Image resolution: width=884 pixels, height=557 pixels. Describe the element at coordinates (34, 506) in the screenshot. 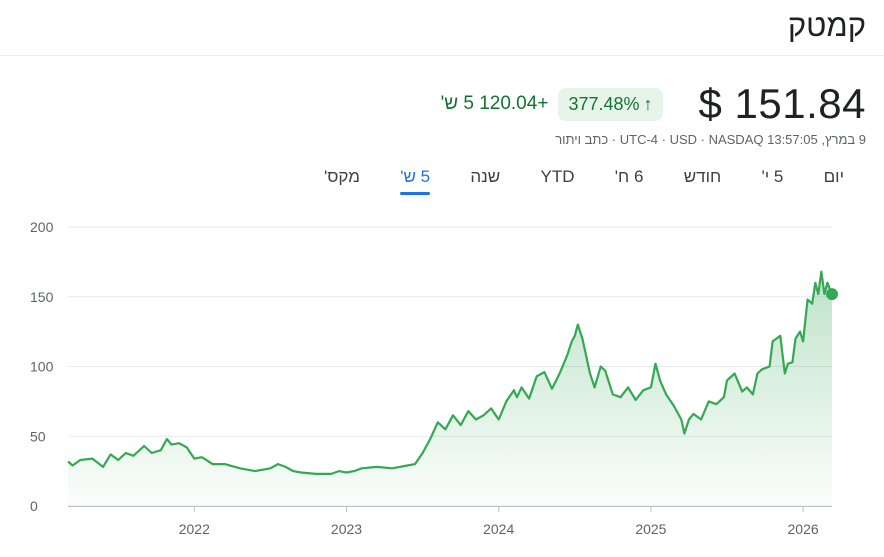

I see `y-tick-label-0: 0` at that location.